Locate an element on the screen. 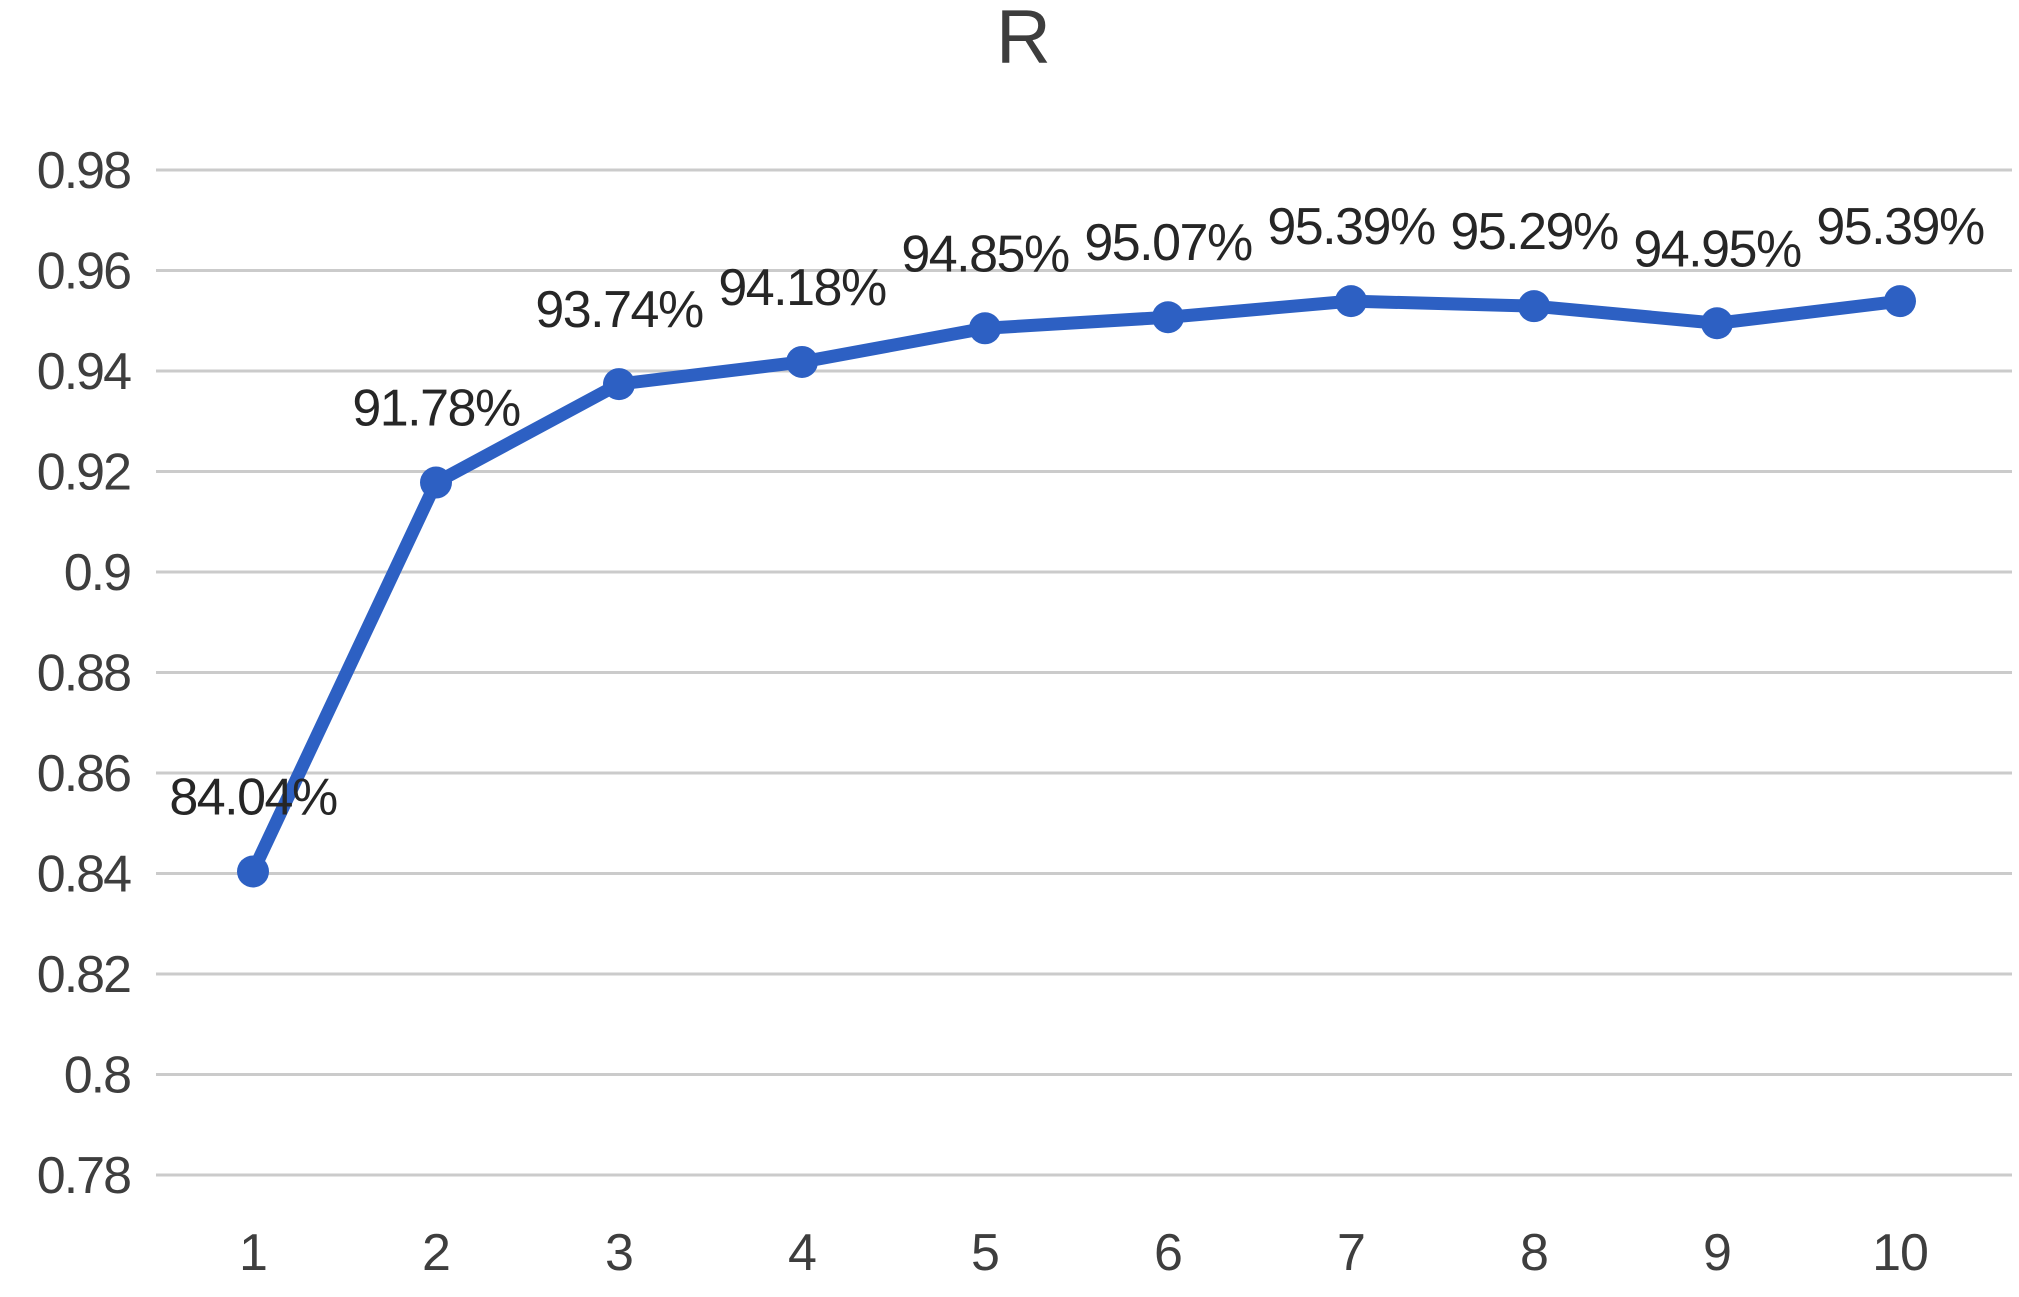 This screenshot has width=2019, height=1297. x-axis-tick-label: 4 is located at coordinates (802, 1253).